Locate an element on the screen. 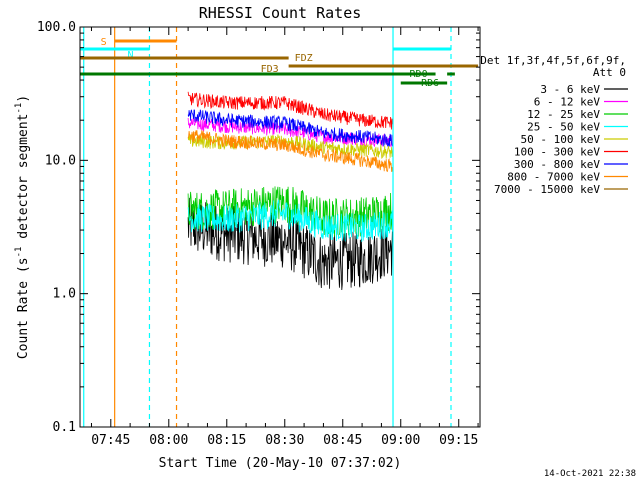 This screenshot has width=640, height=480. x-tick-label-1: 08:00 is located at coordinates (168, 440).